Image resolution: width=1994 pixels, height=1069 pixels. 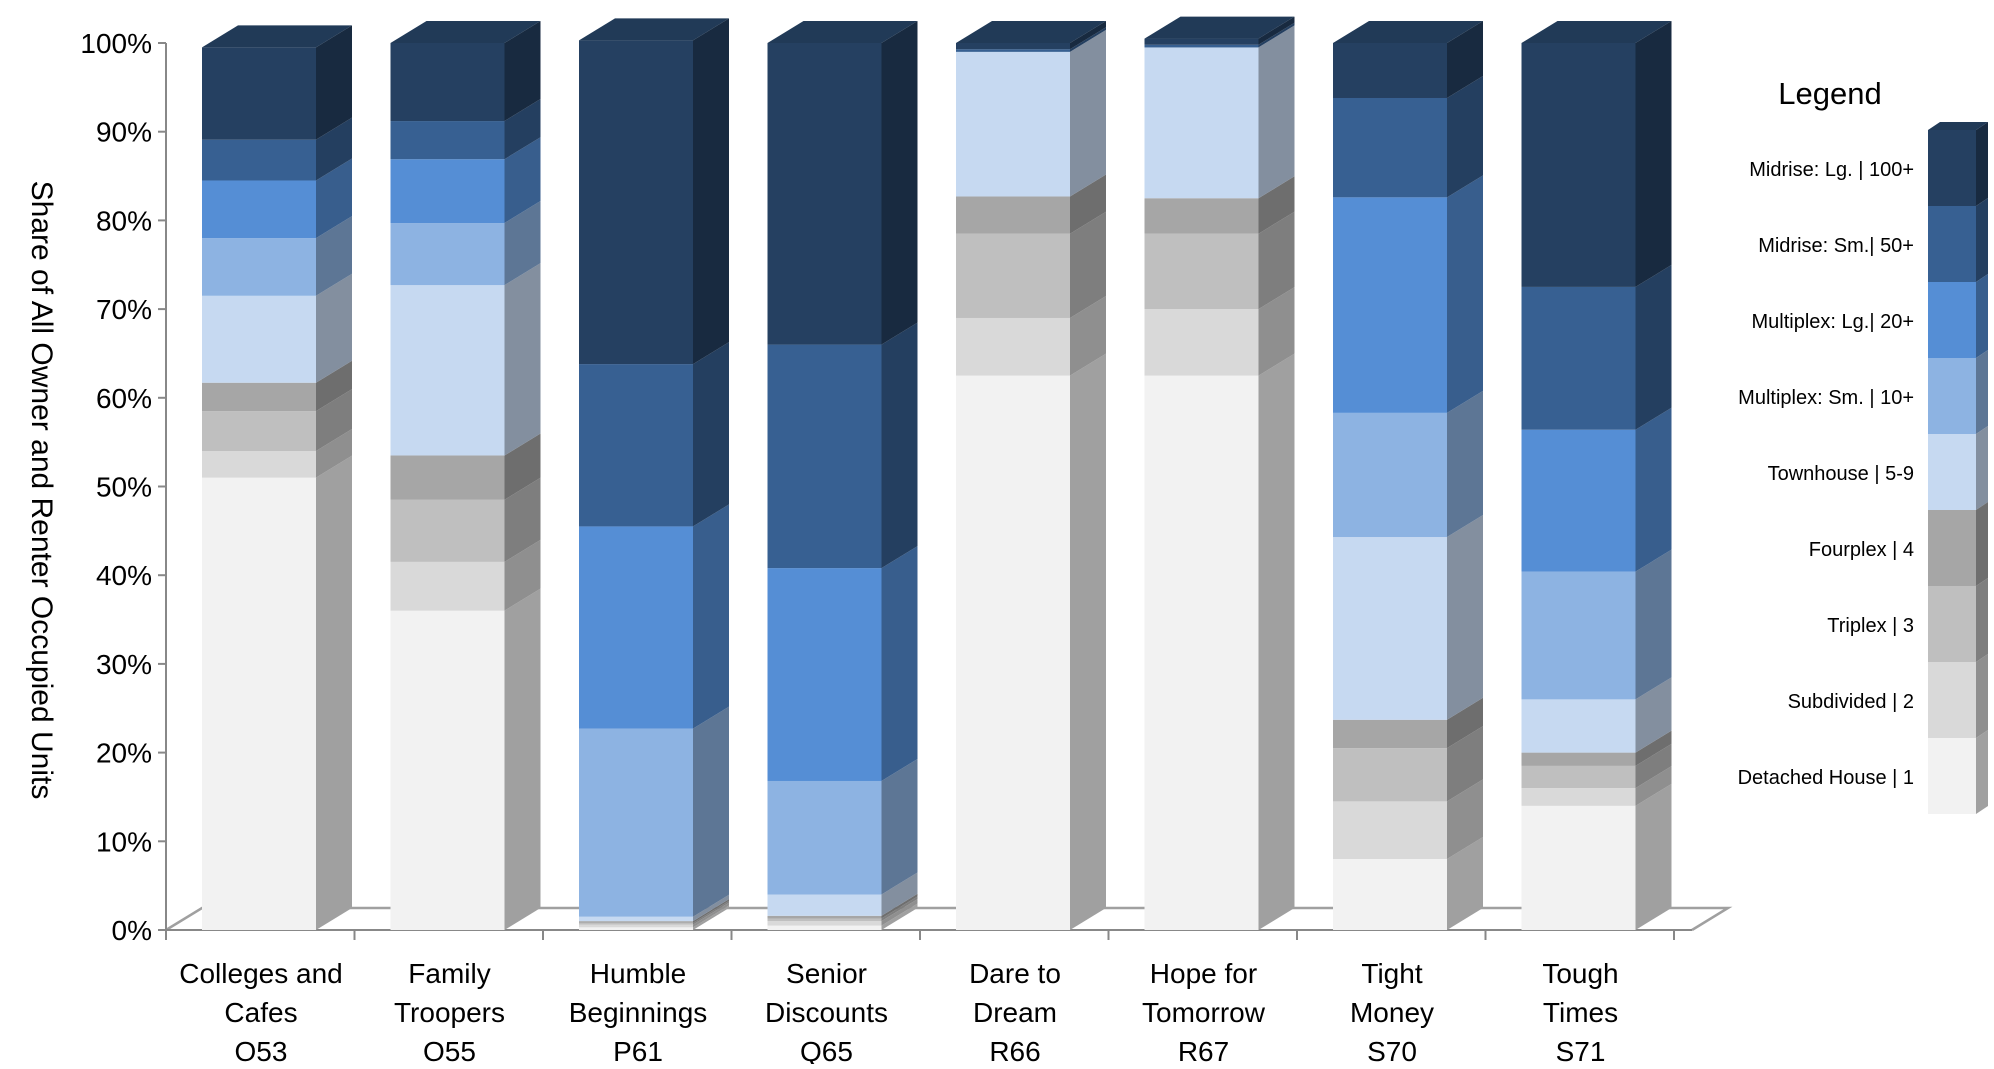 I want to click on y-tick-label: 10%, so click(x=124, y=841).